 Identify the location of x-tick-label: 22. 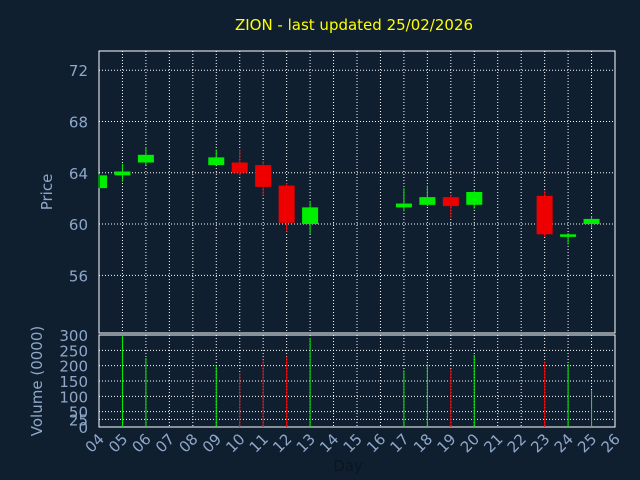
(517, 443).